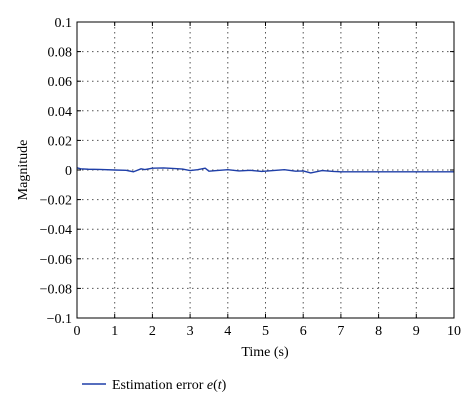  I want to click on x-tick-label: 6, so click(303, 331).